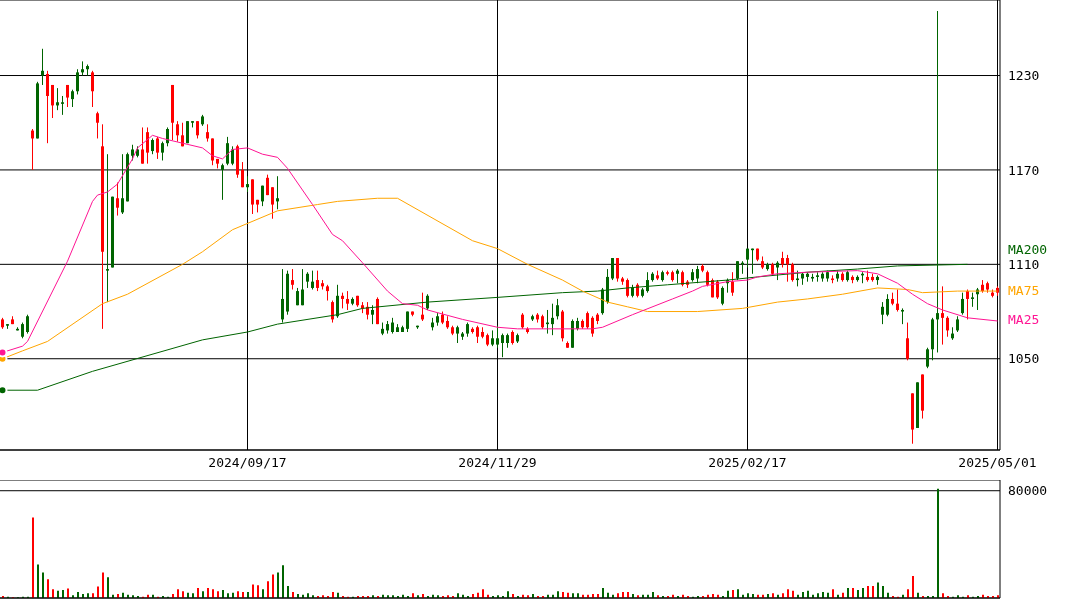  Describe the element at coordinates (747, 463) in the screenshot. I see `x-tick-label: 2025/02/17` at that location.